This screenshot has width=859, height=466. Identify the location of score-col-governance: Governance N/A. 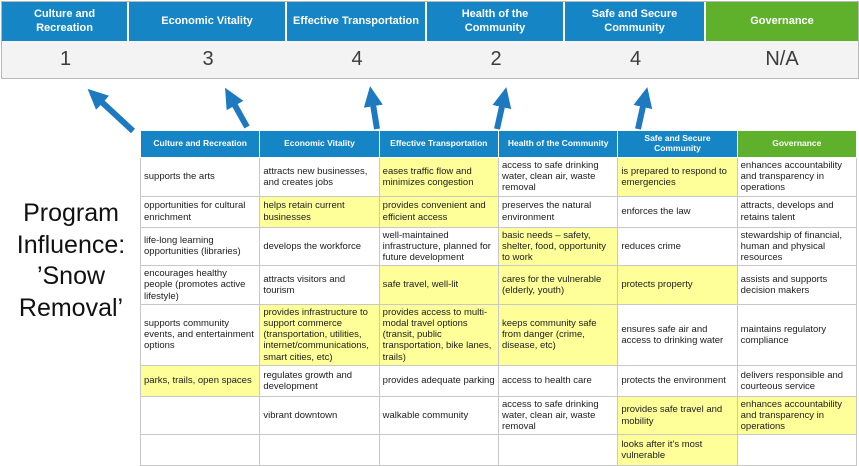
(782, 40).